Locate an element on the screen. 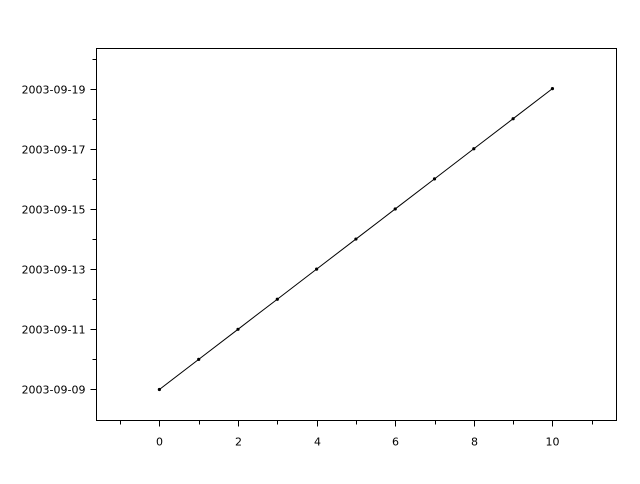  x-tick-label: 4 is located at coordinates (317, 442).